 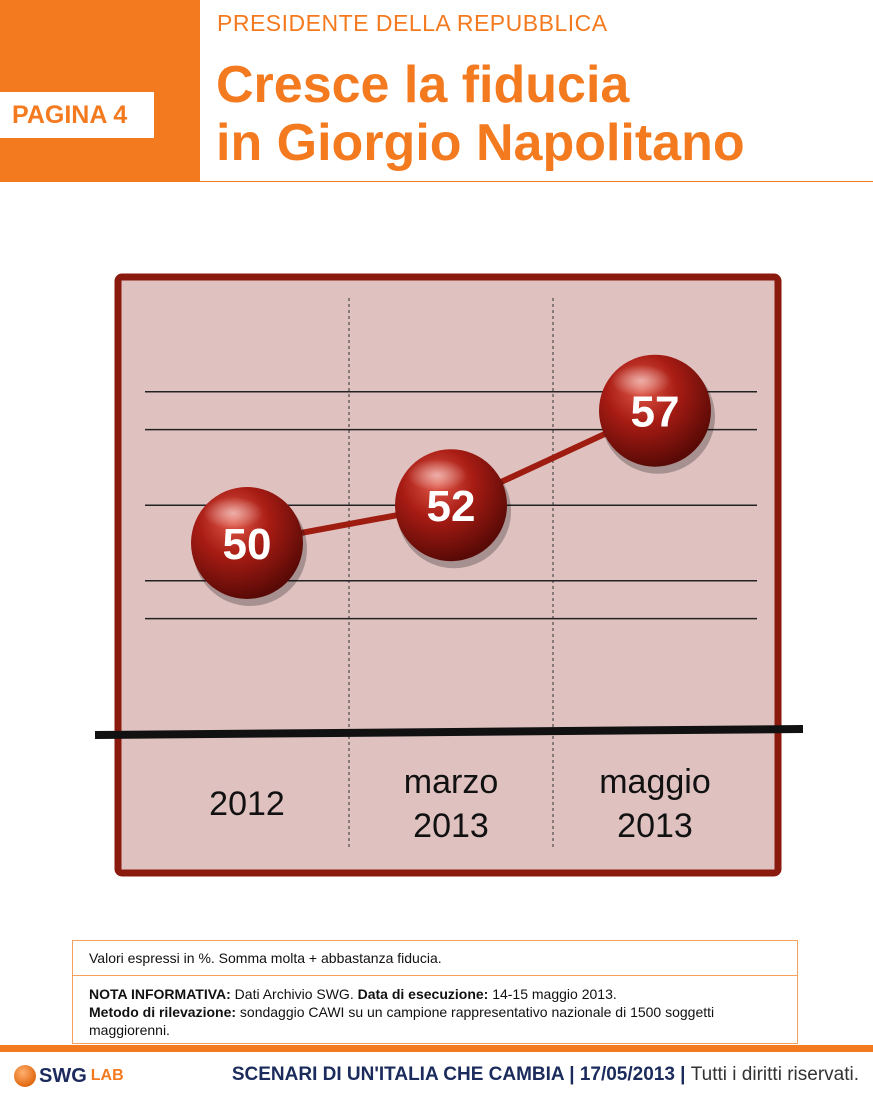 What do you see at coordinates (397, 1074) in the screenshot?
I see `footer-title: SCENARI DI UN'ITALIA CHE CAMBIA` at bounding box center [397, 1074].